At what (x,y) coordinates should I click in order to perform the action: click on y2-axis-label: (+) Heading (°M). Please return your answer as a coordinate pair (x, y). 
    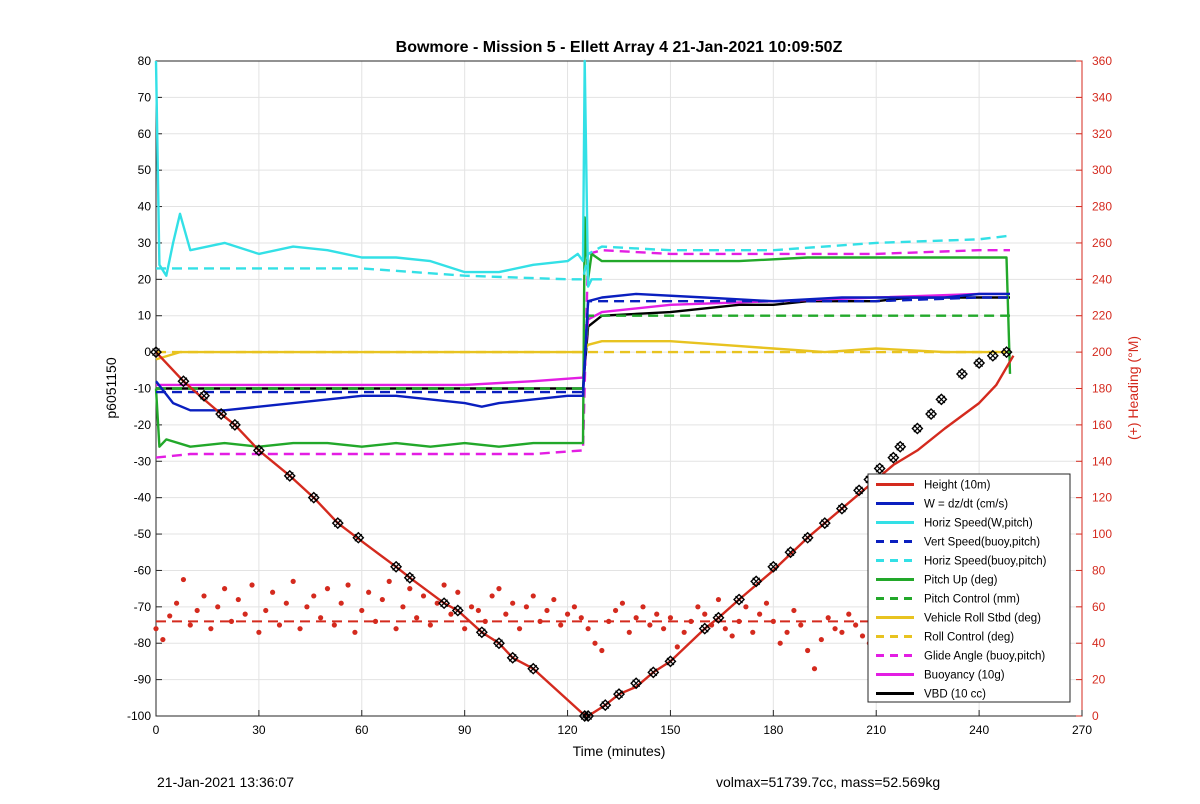
    Looking at the image, I should click on (1133, 388).